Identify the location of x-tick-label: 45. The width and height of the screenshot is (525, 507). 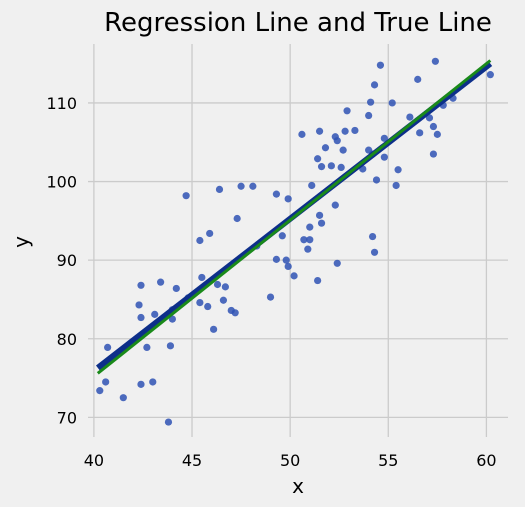
(192, 460).